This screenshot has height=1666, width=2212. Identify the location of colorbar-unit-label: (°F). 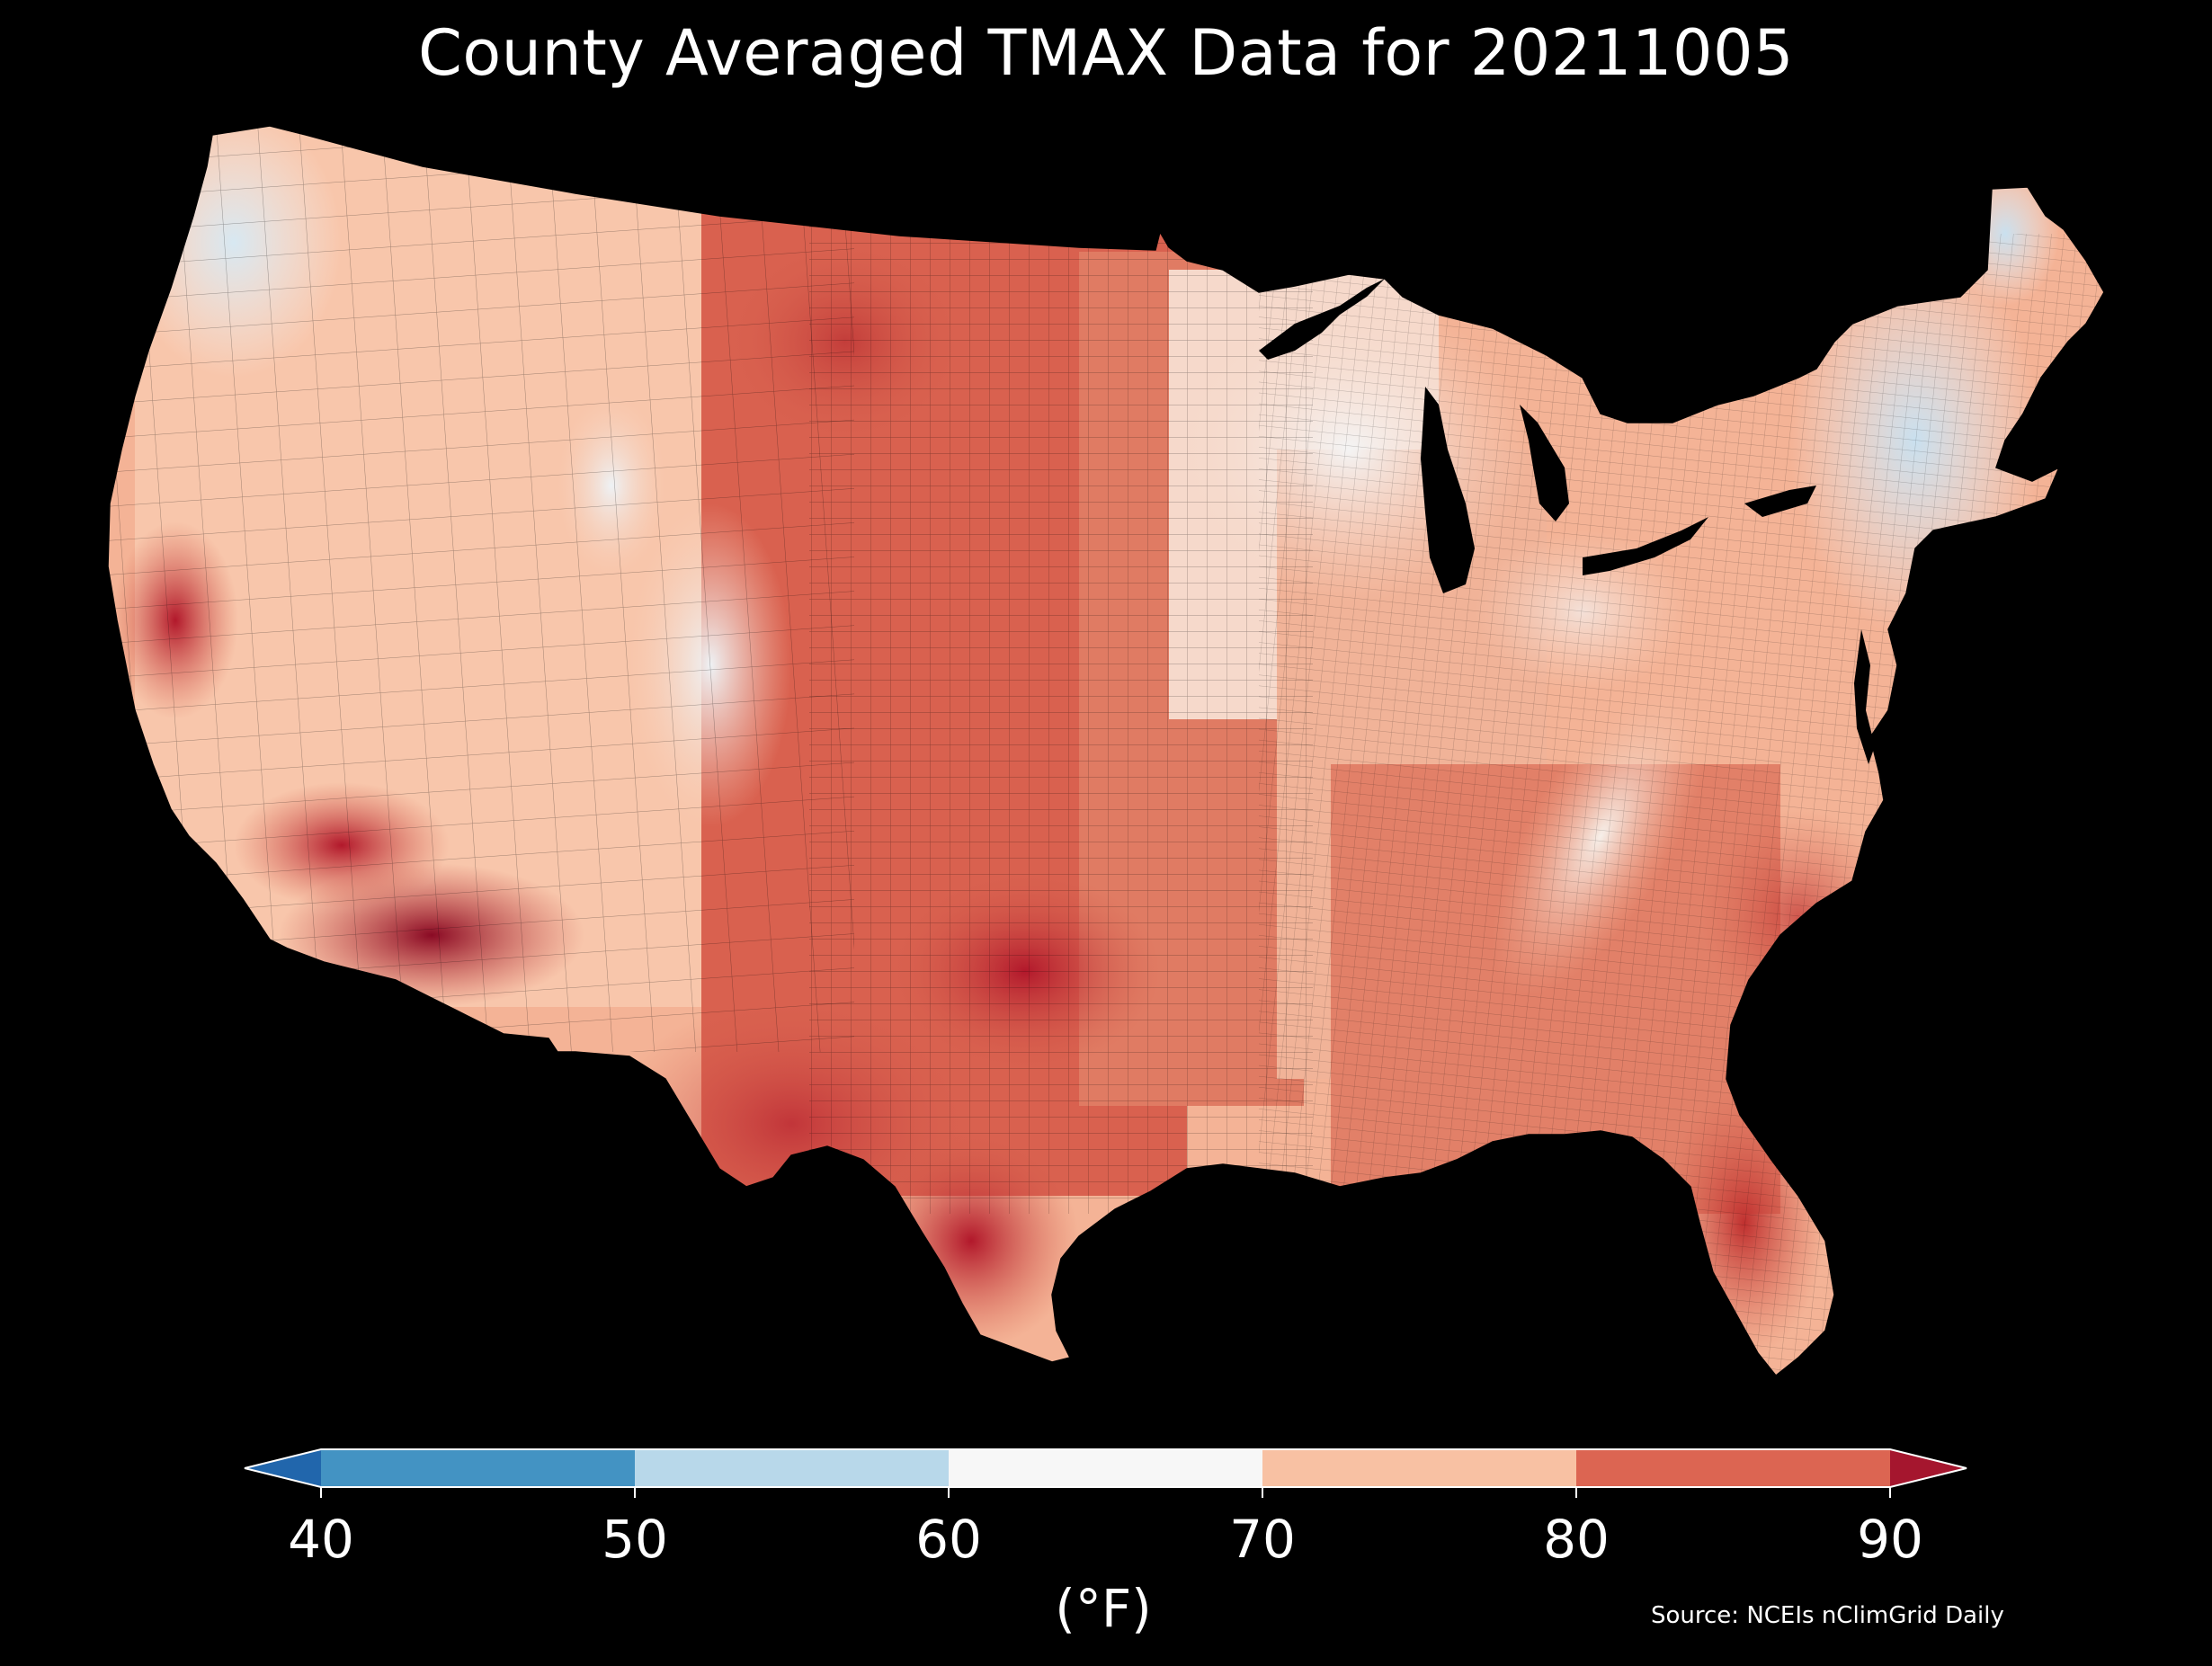
(1106, 1609).